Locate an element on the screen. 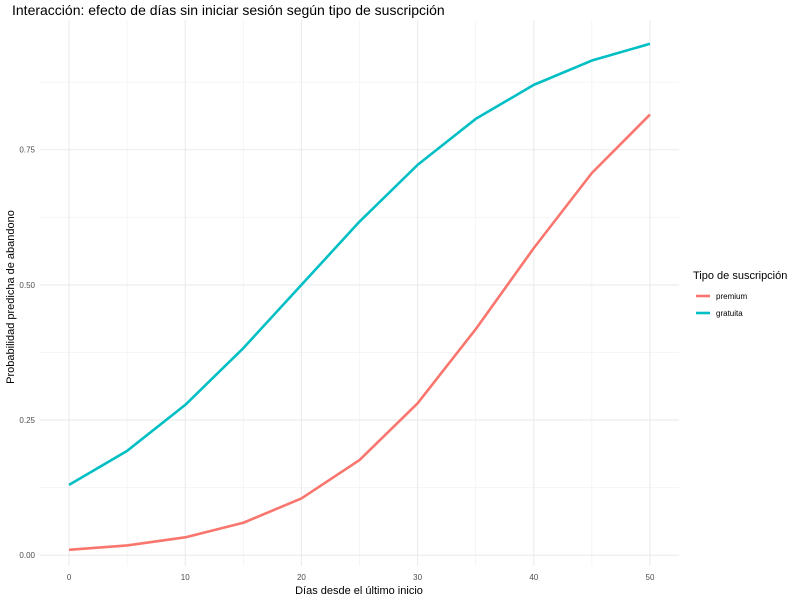 This screenshot has height=600, width=800. y-tick-label: 0.50 is located at coordinates (27, 285).